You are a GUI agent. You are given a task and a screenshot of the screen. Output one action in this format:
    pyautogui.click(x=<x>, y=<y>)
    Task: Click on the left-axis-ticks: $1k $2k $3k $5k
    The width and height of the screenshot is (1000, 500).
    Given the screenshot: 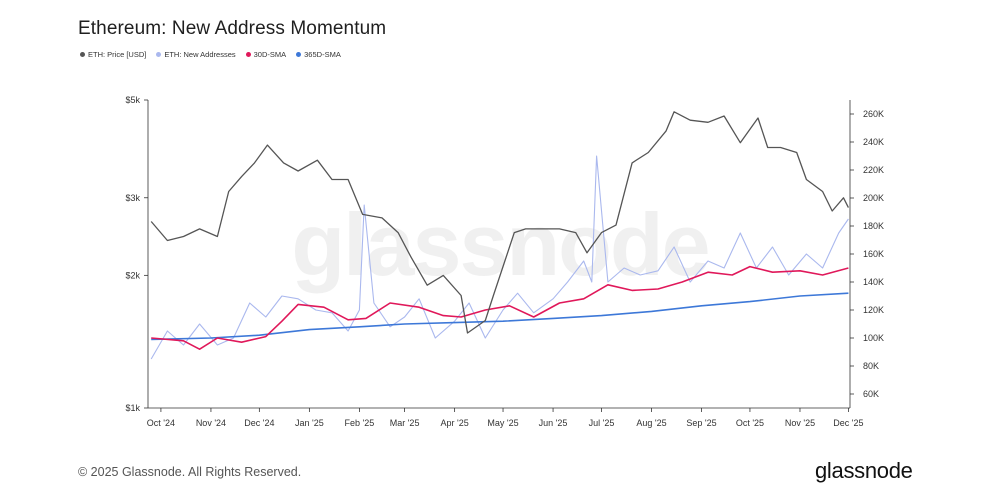 What is the action you would take?
    pyautogui.click(x=136, y=254)
    